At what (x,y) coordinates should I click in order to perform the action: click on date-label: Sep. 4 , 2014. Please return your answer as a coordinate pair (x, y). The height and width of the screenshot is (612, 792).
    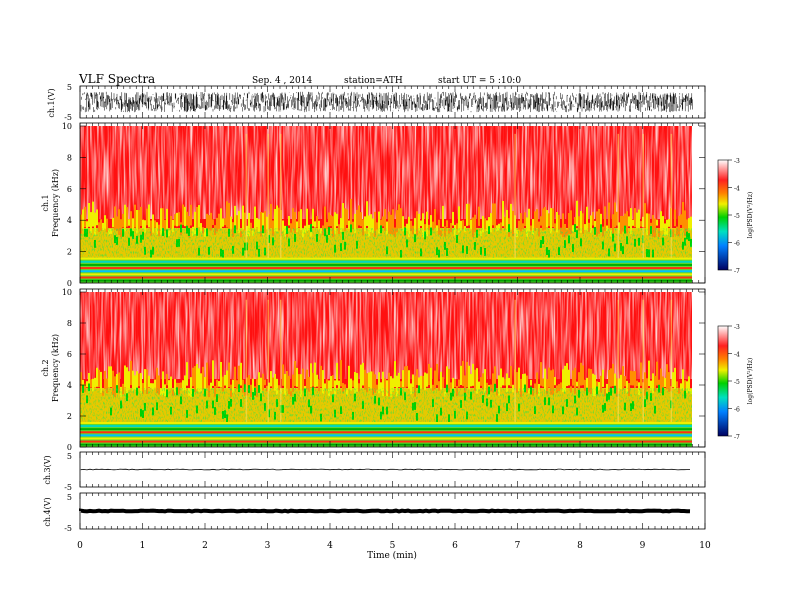
    Looking at the image, I should click on (282, 81).